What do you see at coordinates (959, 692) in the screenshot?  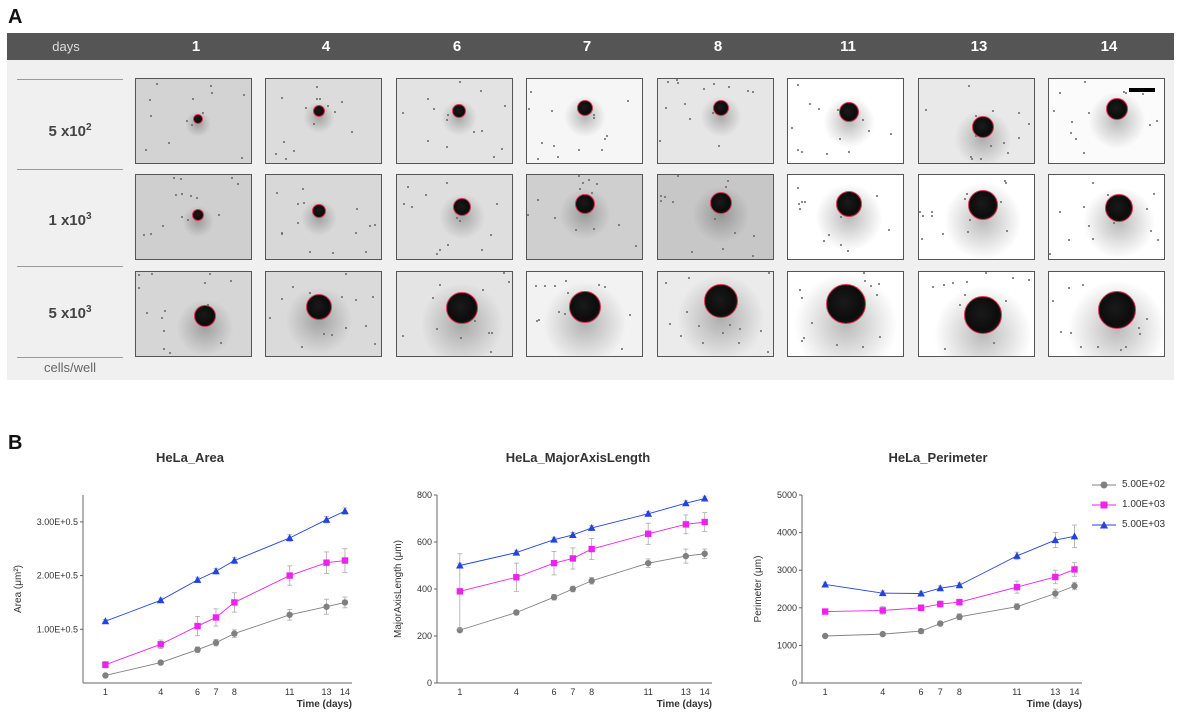 I see `x-tick-label: 8` at bounding box center [959, 692].